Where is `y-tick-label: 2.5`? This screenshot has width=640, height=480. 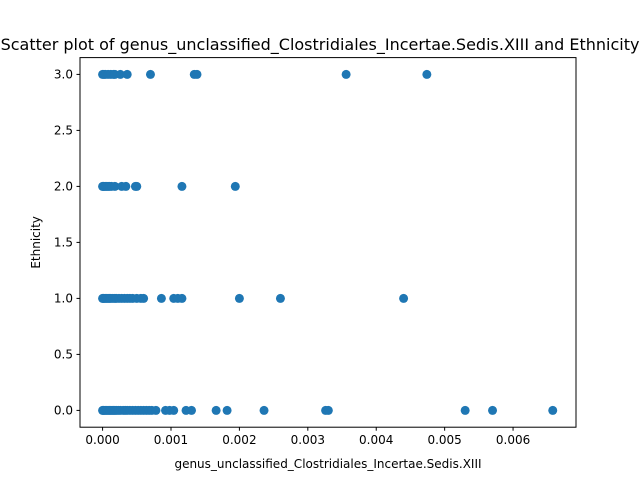 y-tick-label: 2.5 is located at coordinates (63, 131).